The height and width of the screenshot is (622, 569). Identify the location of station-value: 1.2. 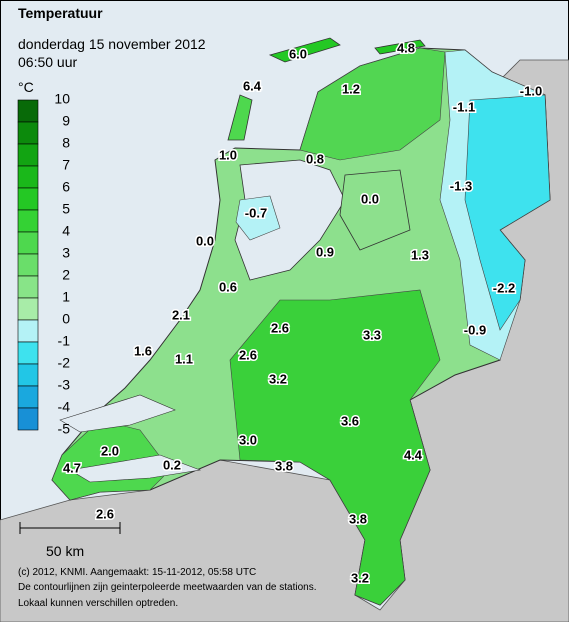
(351, 88).